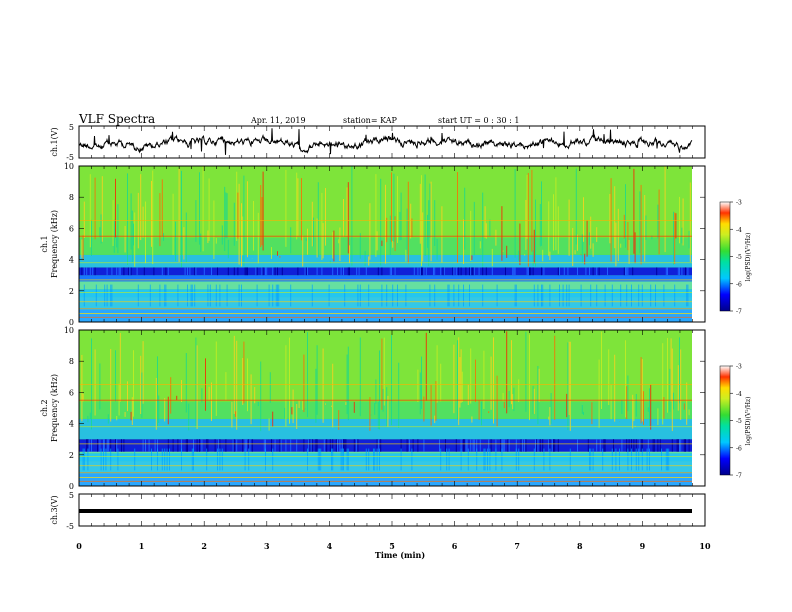 The height and width of the screenshot is (612, 792). I want to click on ch2-colorbar-label: log(PSD)(V²/Hz), so click(748, 421).